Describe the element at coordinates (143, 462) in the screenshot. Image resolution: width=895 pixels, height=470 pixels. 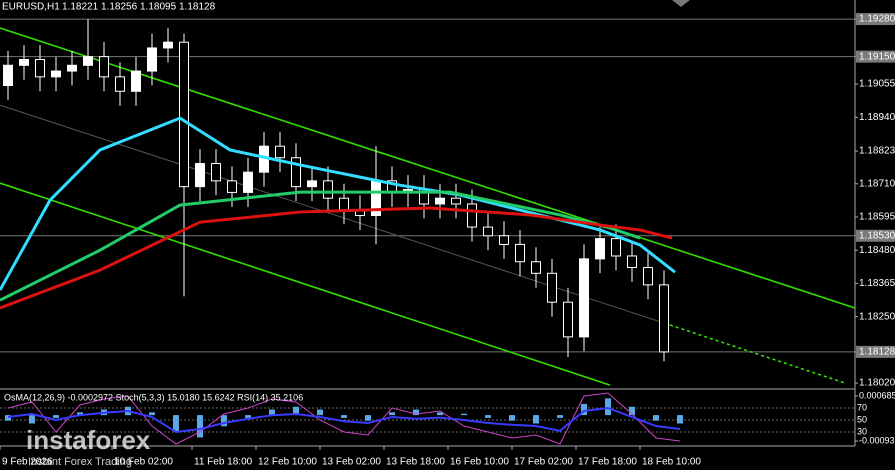
I see `x-tick-label: 10 Feb 02:00` at that location.